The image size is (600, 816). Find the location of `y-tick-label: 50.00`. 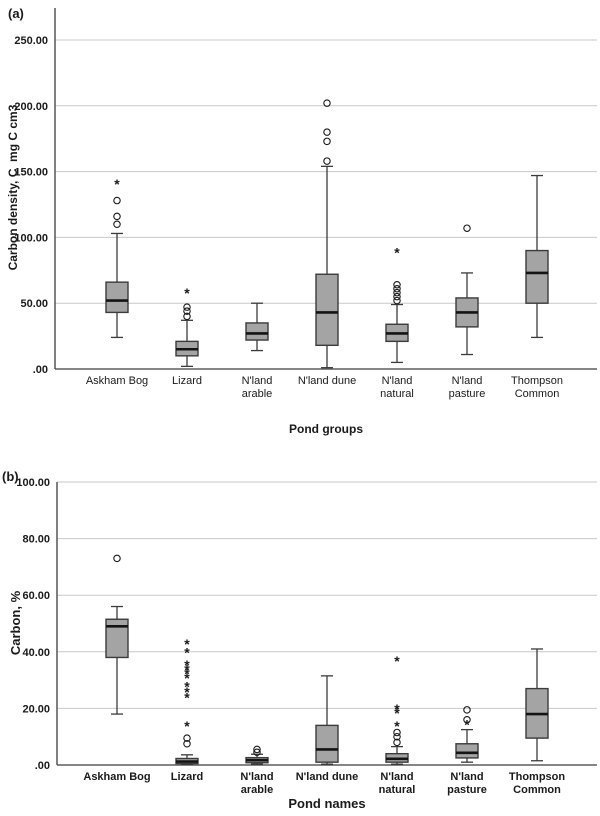

y-tick-label: 50.00 is located at coordinates (34, 304).